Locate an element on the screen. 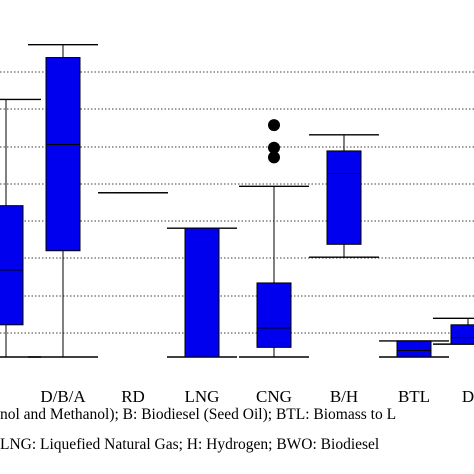 This screenshot has width=474, height=474. box-first is located at coordinates (20, 228).